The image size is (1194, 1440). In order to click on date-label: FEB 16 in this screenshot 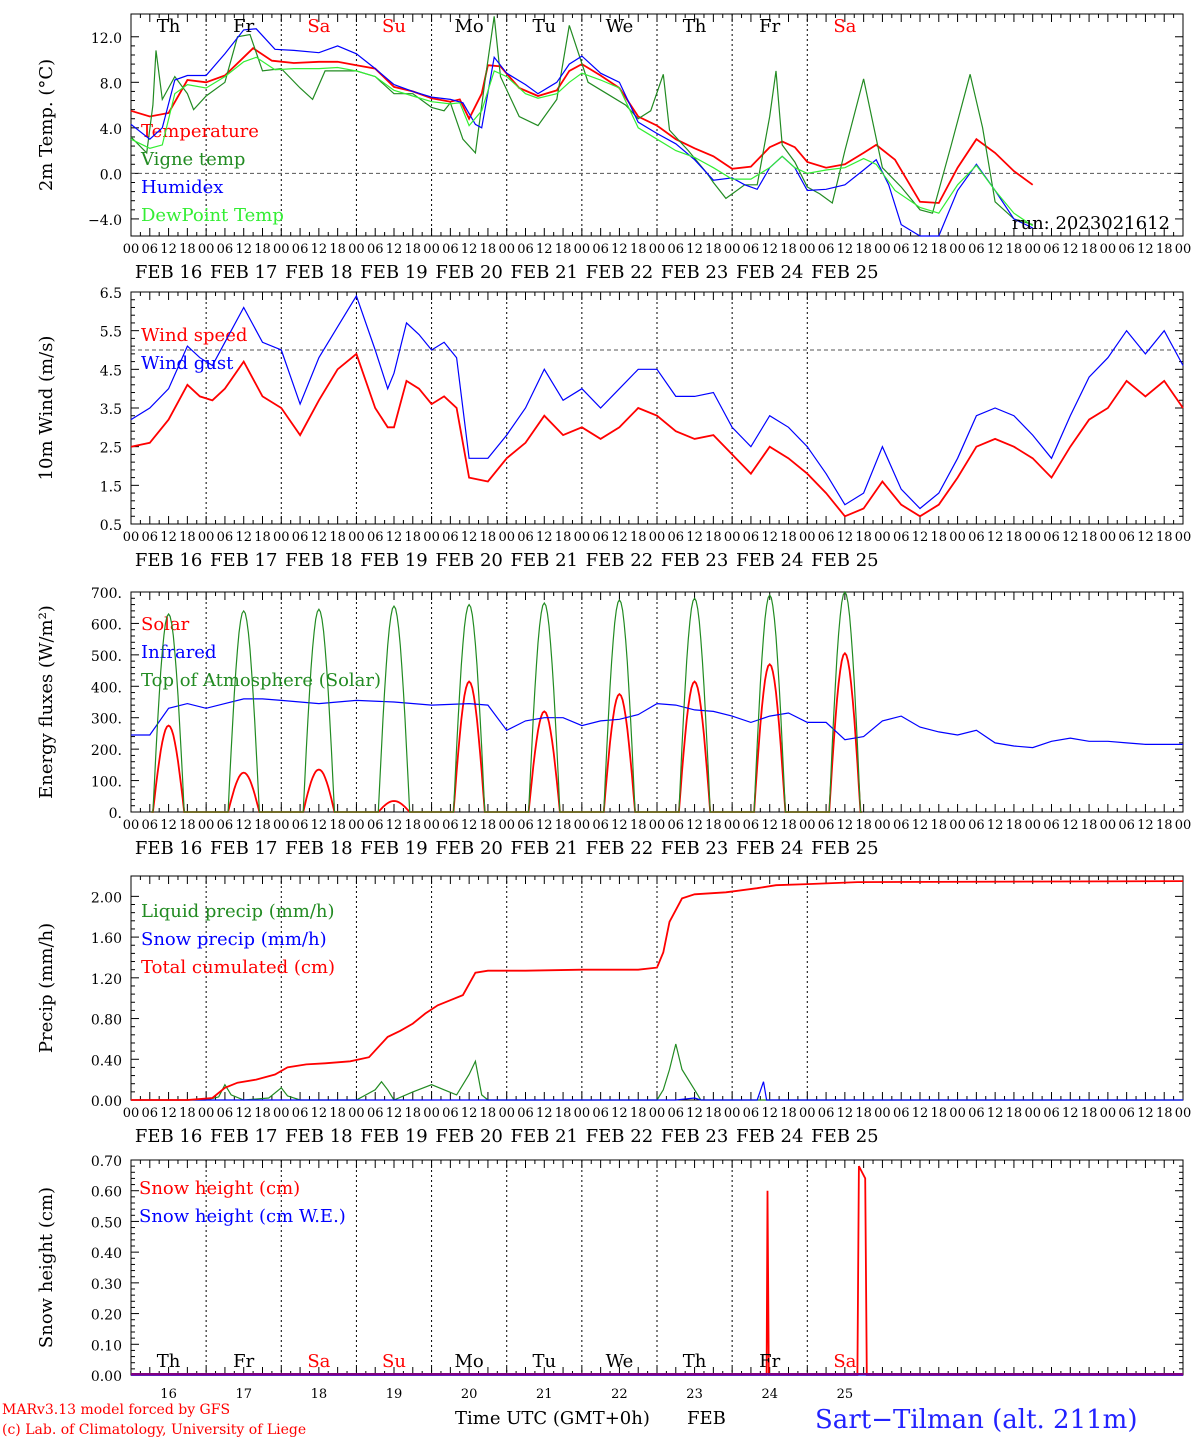, I will do `click(168, 272)`.